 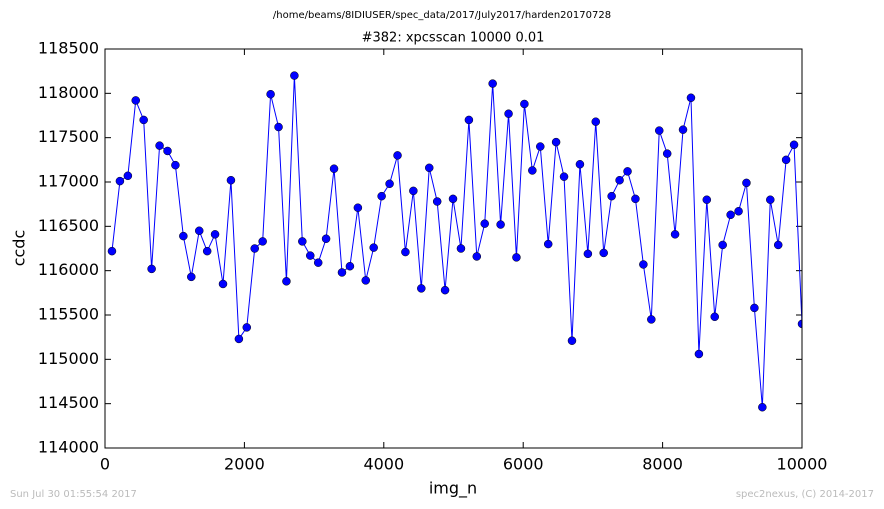 I want to click on x-tick-label: 2000, so click(x=244, y=464).